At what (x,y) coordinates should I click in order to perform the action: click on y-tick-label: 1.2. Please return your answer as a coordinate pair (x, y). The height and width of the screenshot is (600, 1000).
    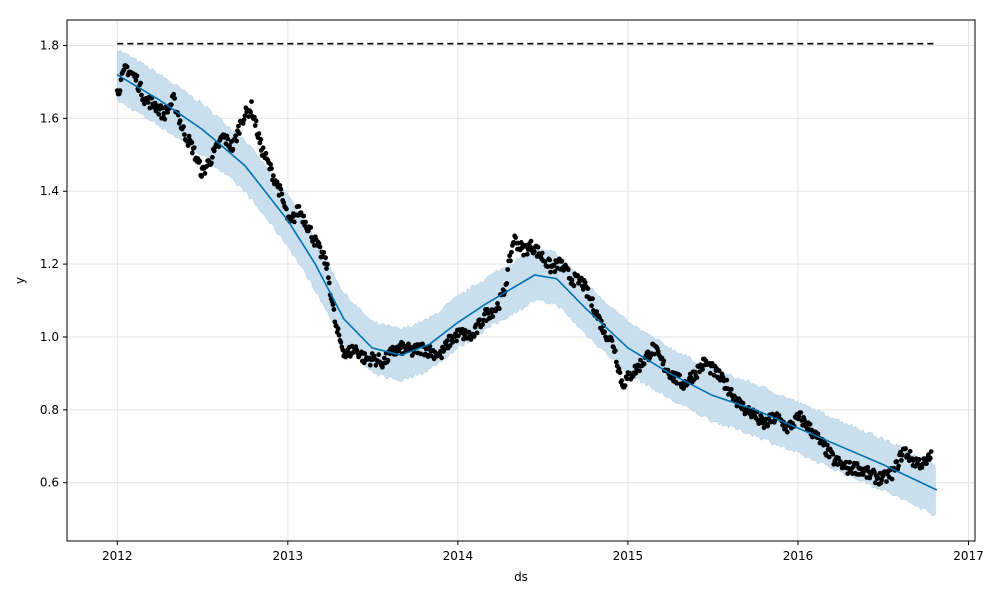
    Looking at the image, I should click on (49, 264).